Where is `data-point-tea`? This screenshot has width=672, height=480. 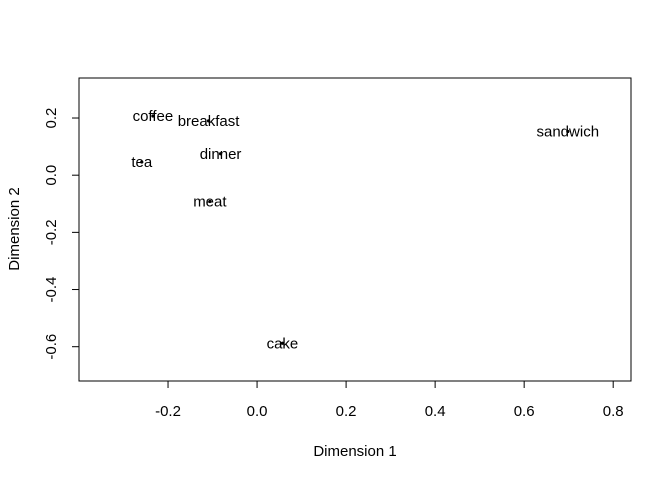 data-point-tea is located at coordinates (142, 162).